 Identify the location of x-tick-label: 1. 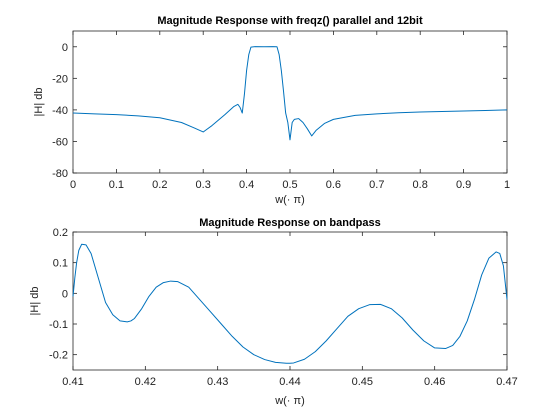
(507, 185).